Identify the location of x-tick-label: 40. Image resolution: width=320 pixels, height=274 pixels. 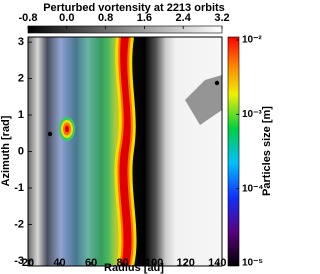
(59, 263).